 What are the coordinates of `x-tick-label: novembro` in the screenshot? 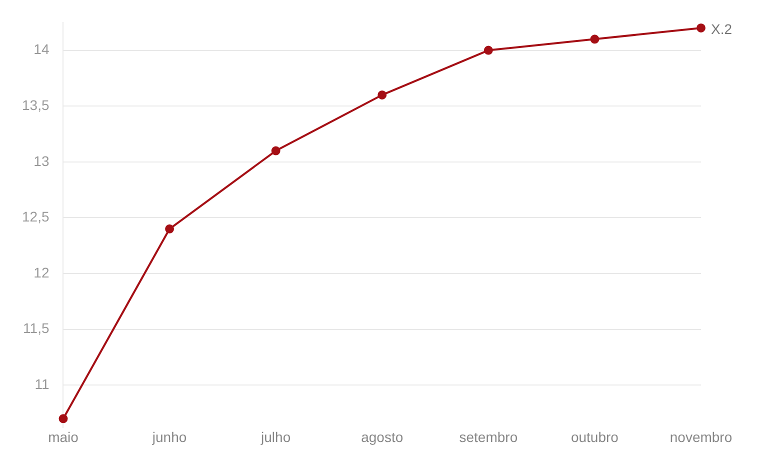 It's located at (701, 436).